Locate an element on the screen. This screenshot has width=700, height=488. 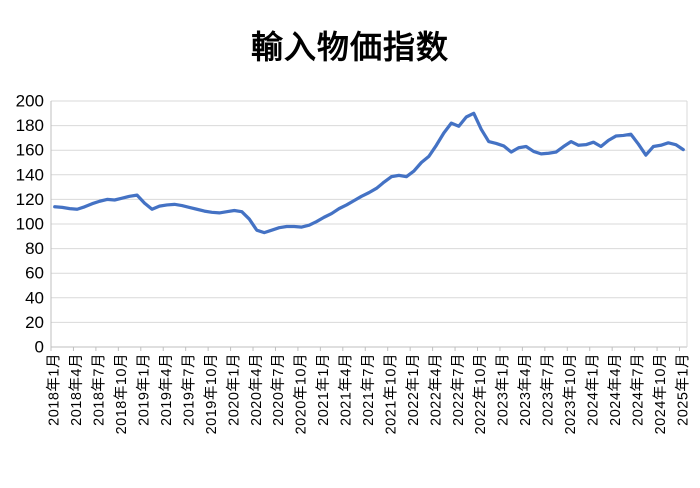
x-tick-label: 2023年1月 is located at coordinates (503, 389).